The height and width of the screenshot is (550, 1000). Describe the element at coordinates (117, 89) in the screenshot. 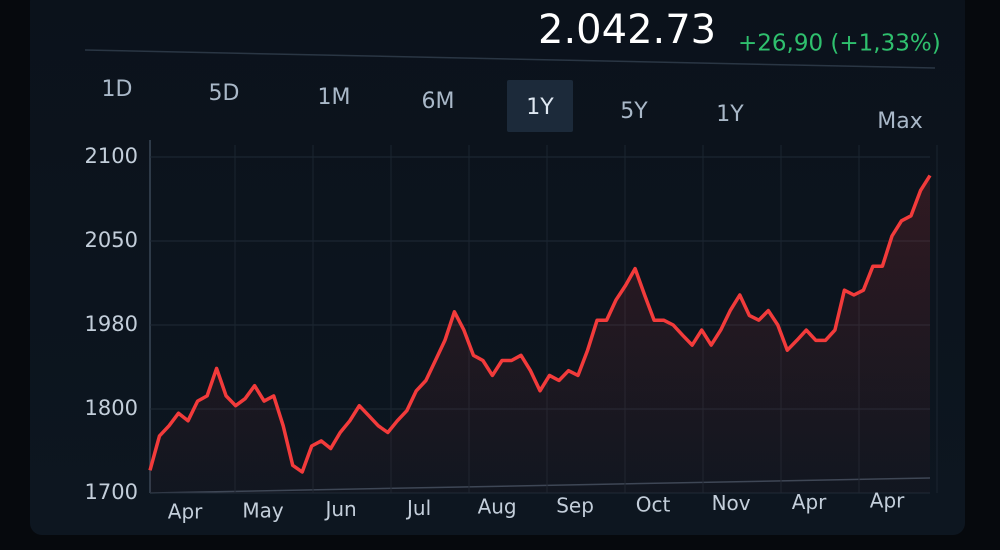

I see `range-button: 1D` at that location.